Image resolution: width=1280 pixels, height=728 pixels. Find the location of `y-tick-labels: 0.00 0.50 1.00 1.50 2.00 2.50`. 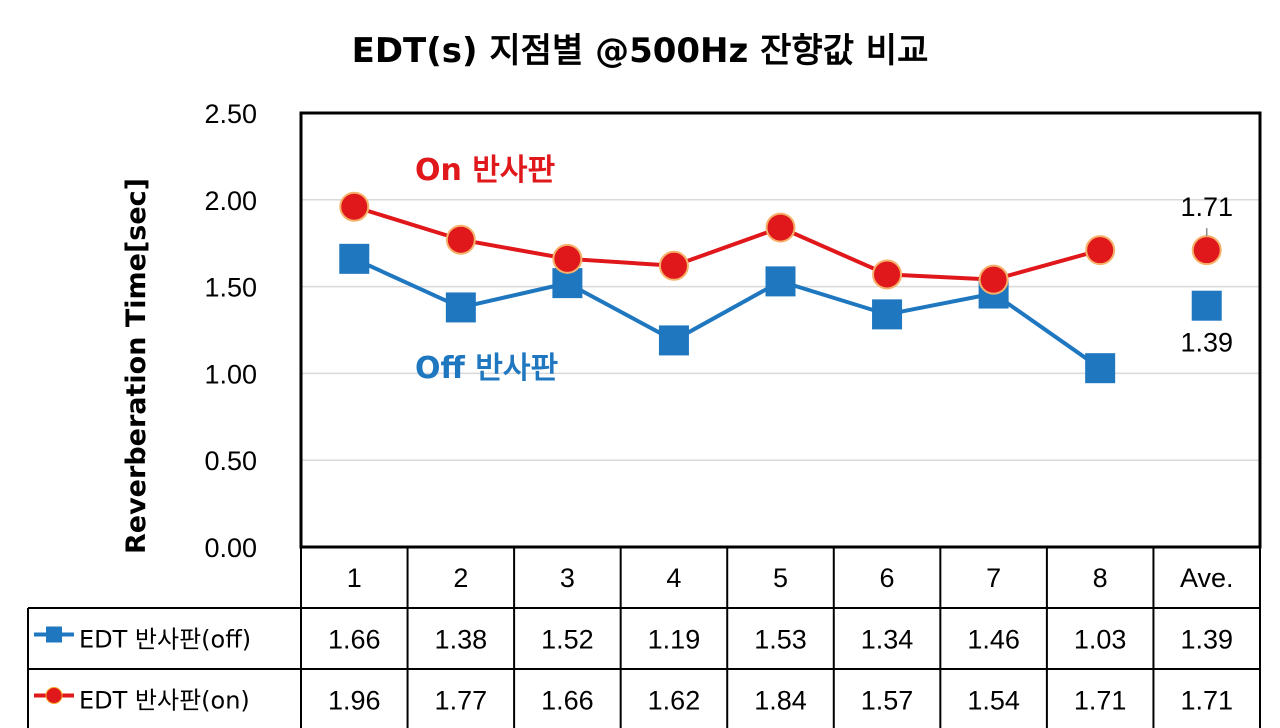

y-tick-labels: 0.00 0.50 1.00 1.50 2.00 2.50 is located at coordinates (230, 331).